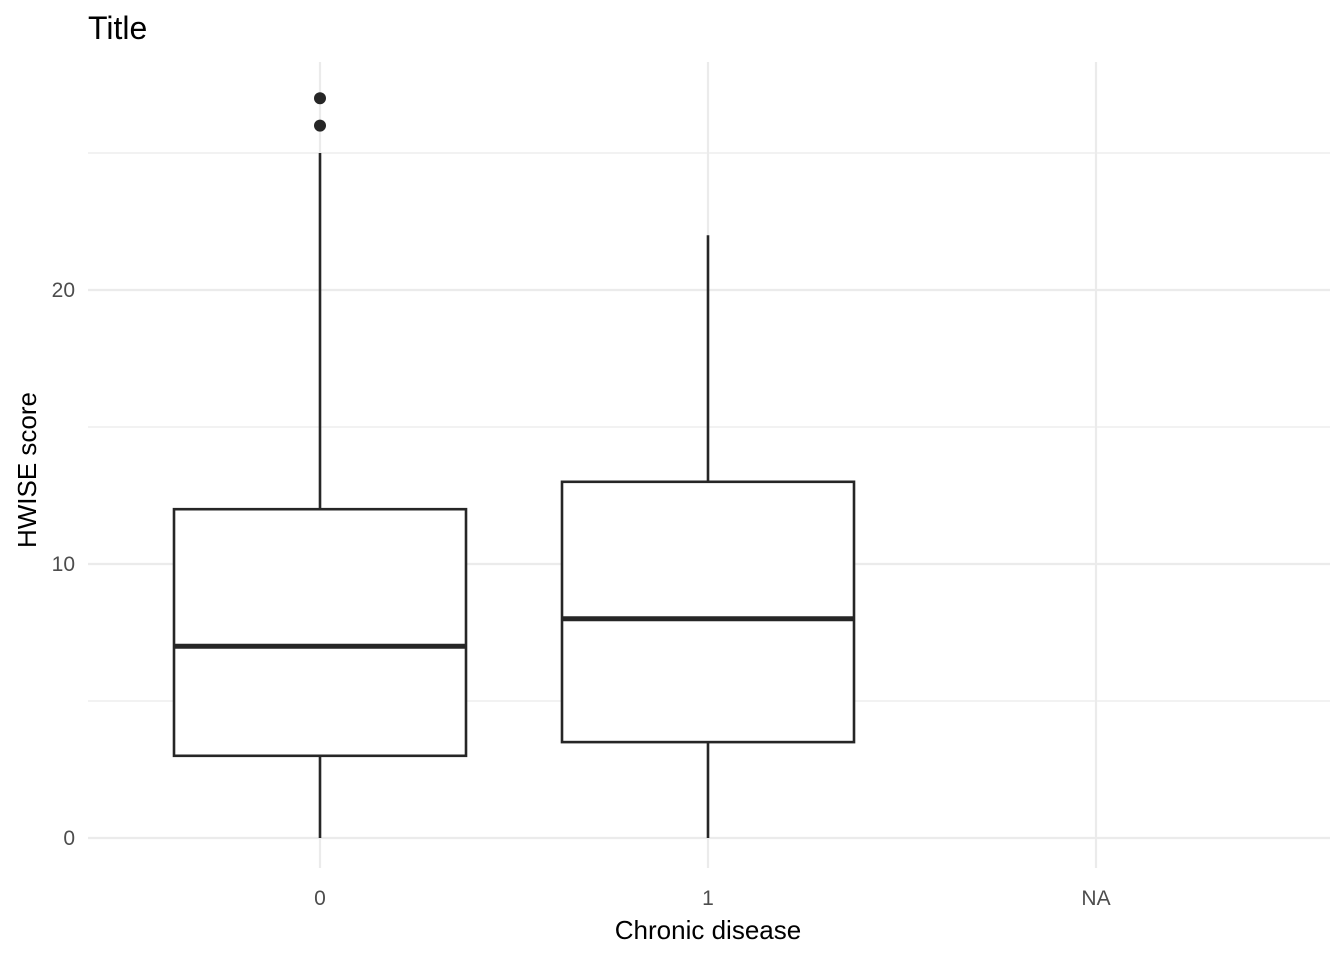 The image size is (1344, 960). Describe the element at coordinates (63, 290) in the screenshot. I see `y-tick-label: 20` at that location.